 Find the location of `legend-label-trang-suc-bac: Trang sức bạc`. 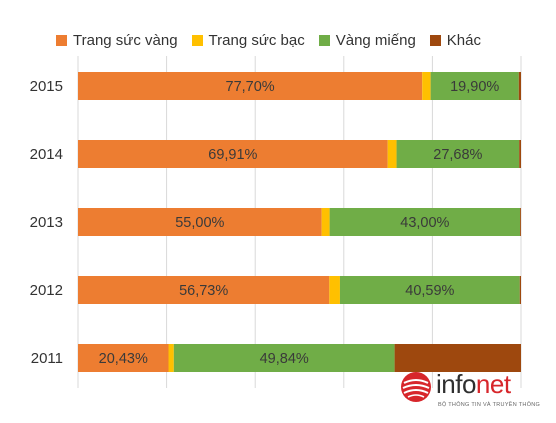

legend-label-trang-suc-bac: Trang sức bạc is located at coordinates (256, 40).